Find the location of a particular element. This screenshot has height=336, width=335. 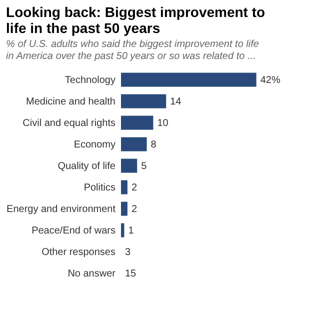

data-label: 1 is located at coordinates (131, 230).